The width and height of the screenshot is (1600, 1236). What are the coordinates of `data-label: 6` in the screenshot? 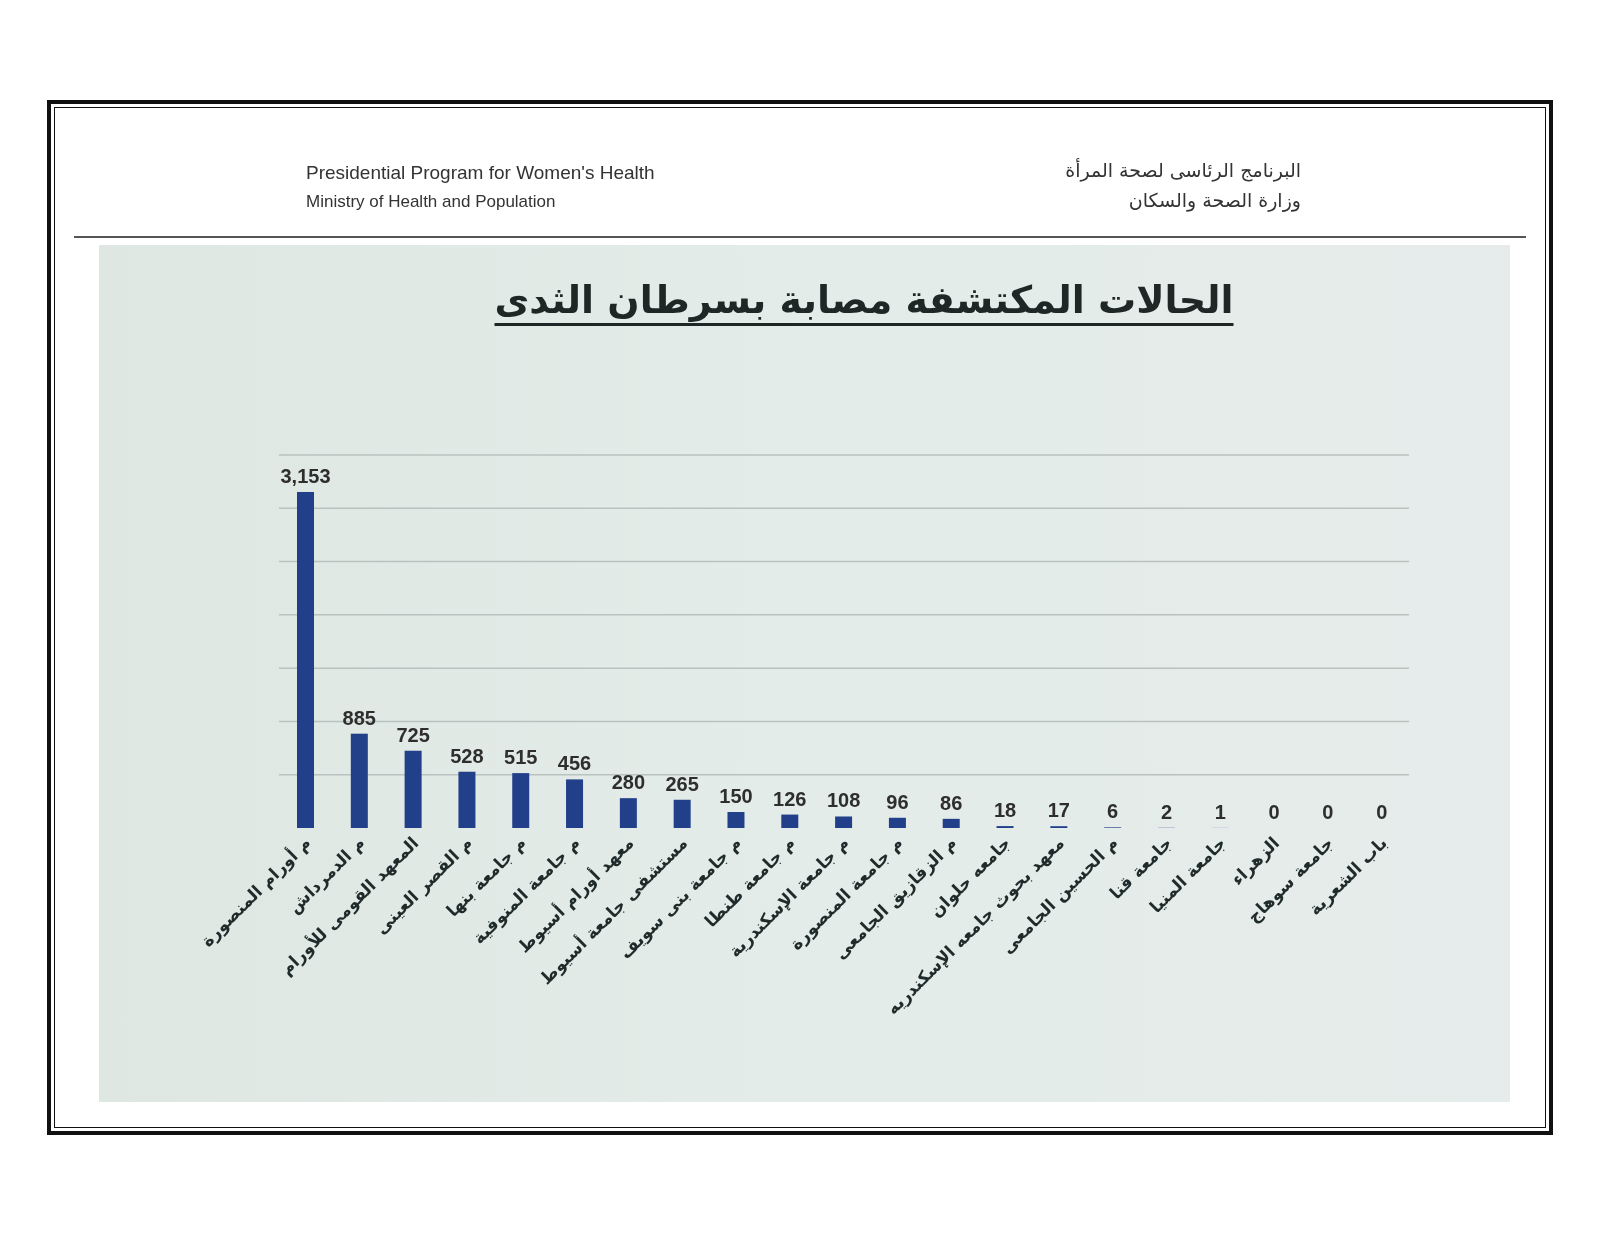 It's located at (1113, 811).